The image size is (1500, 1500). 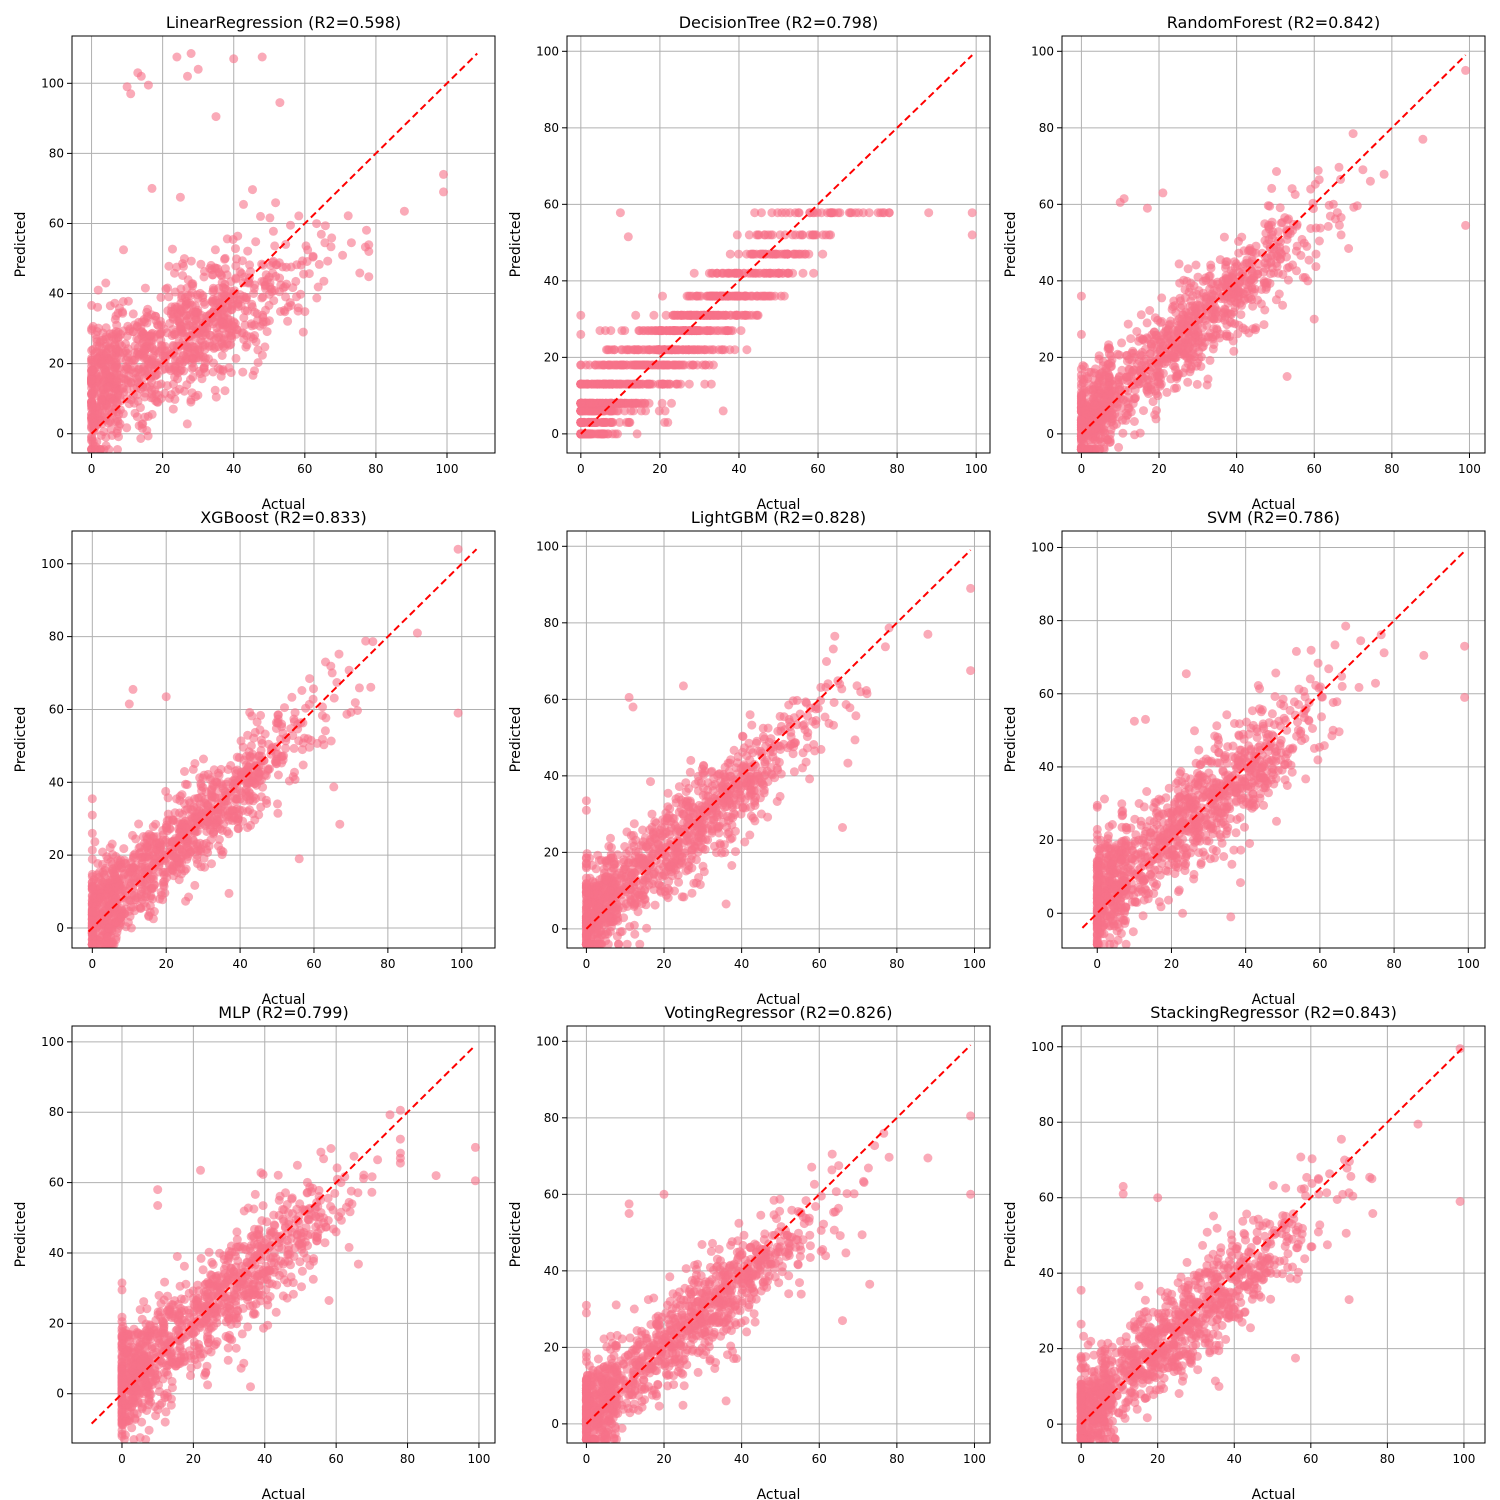 I want to click on x-tick-label: 80, so click(x=387, y=964).